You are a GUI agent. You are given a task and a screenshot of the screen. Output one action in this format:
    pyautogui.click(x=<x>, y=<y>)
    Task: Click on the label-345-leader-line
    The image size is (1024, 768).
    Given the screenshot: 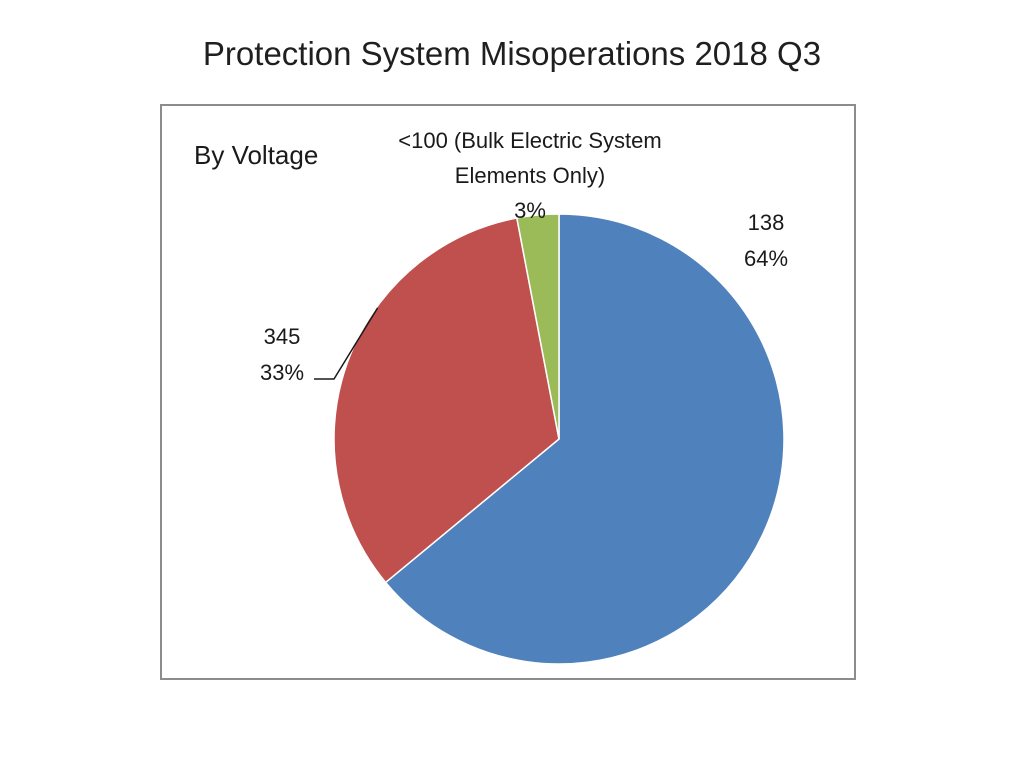 What is the action you would take?
    pyautogui.click(x=346, y=343)
    